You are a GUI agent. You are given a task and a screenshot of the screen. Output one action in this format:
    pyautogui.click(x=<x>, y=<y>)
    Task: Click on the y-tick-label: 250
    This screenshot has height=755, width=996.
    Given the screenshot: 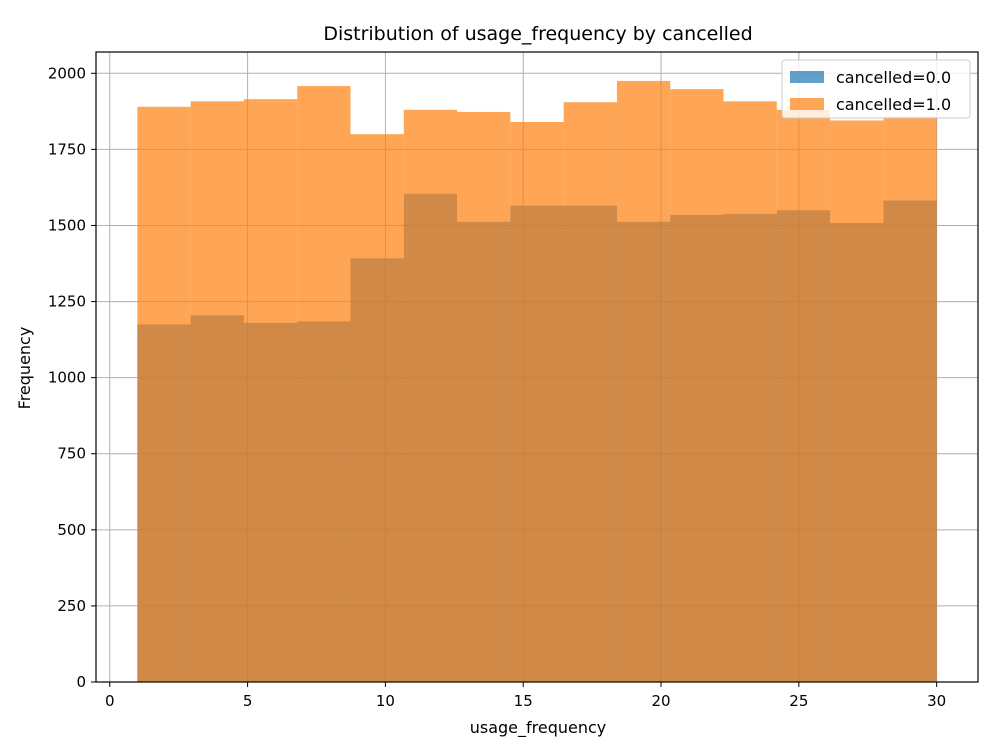 What is the action you would take?
    pyautogui.click(x=71, y=606)
    